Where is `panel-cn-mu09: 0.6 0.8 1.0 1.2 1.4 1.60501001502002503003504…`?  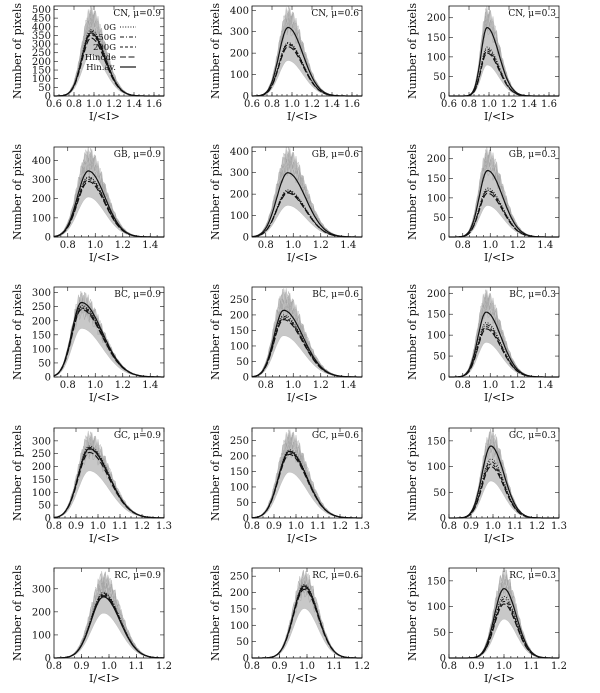 panel-cn-mu09: 0.6 0.8 1.0 1.2 1.4 1.60501001502002503003504… is located at coordinates (88, 63).